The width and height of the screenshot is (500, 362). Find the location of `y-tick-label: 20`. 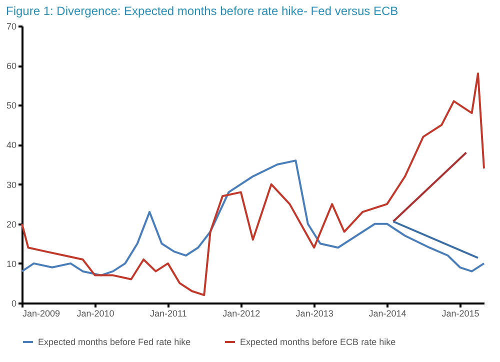

y-tick-label: 20 is located at coordinates (11, 224).